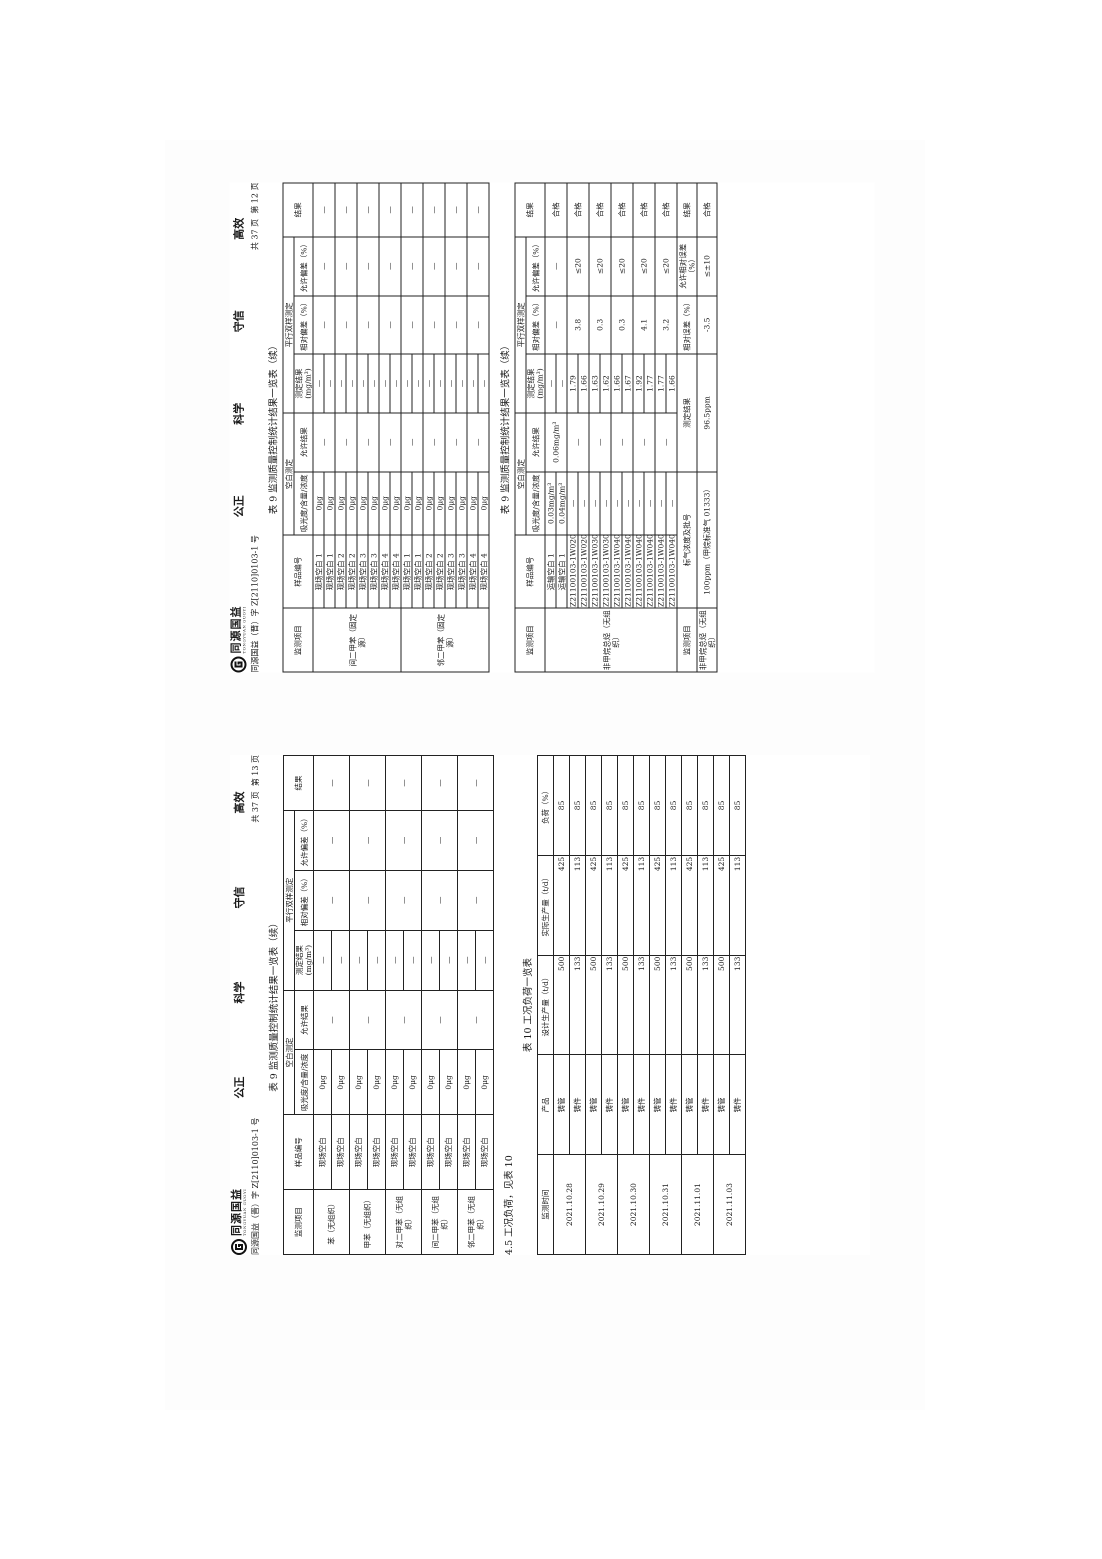  What do you see at coordinates (561, 503) in the screenshot?
I see `blank-value: 0.04mg/m³` at bounding box center [561, 503].